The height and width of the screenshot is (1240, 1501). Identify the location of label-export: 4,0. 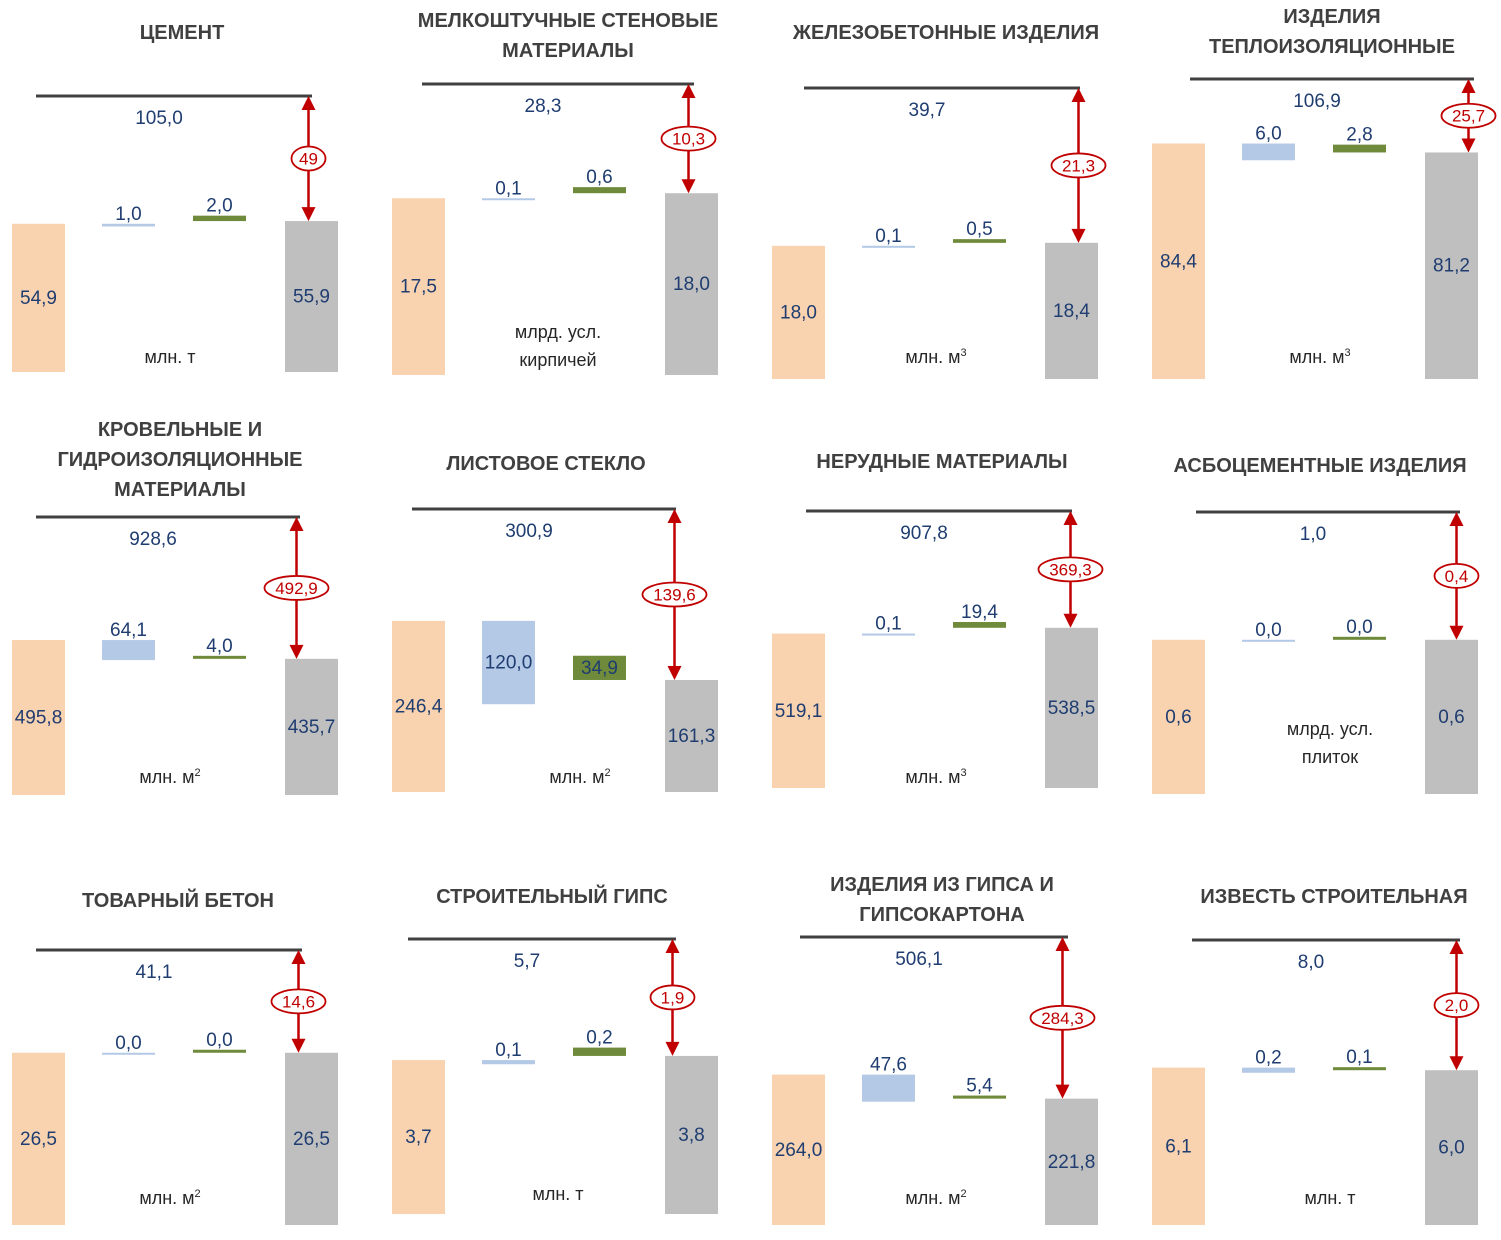
(219, 646).